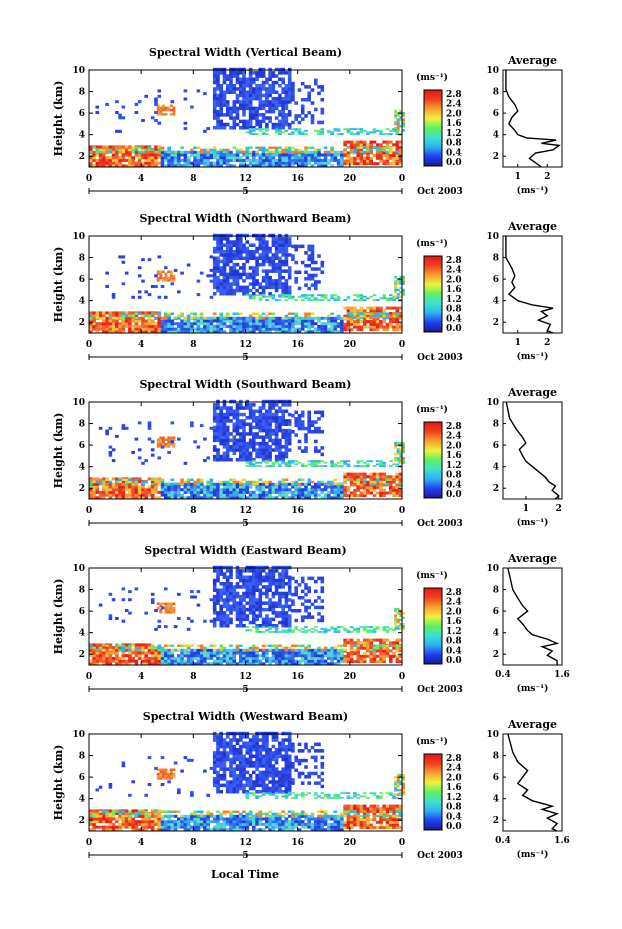 Image resolution: width=622 pixels, height=929 pixels. Describe the element at coordinates (89, 179) in the screenshot. I see `x-tick-label: 0` at that location.